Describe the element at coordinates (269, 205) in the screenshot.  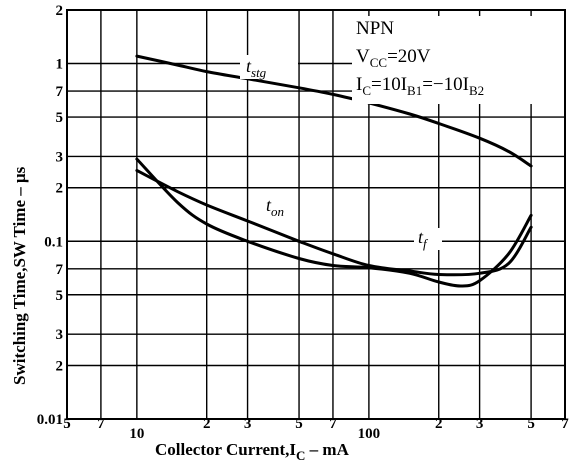
I see `series-label-ton-main: t` at that location.